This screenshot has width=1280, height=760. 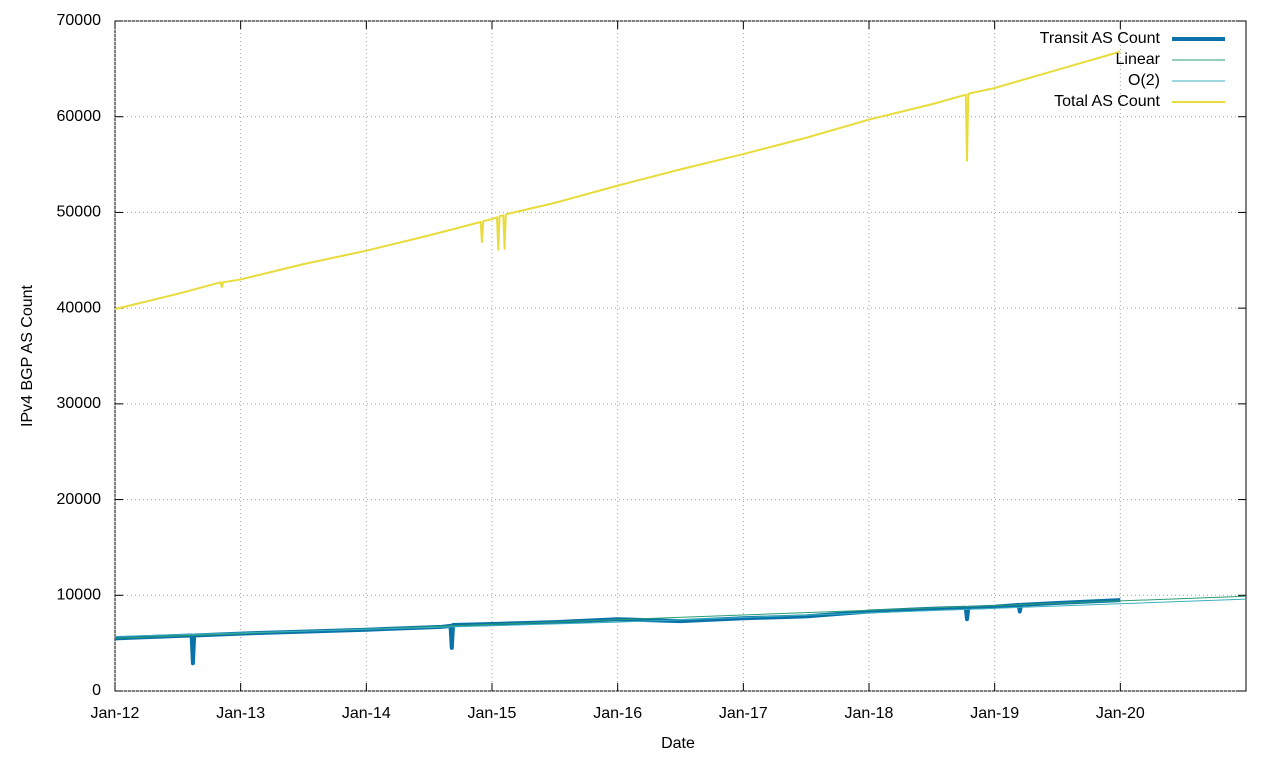 I want to click on x-tick-label: Jan-17, so click(x=743, y=713).